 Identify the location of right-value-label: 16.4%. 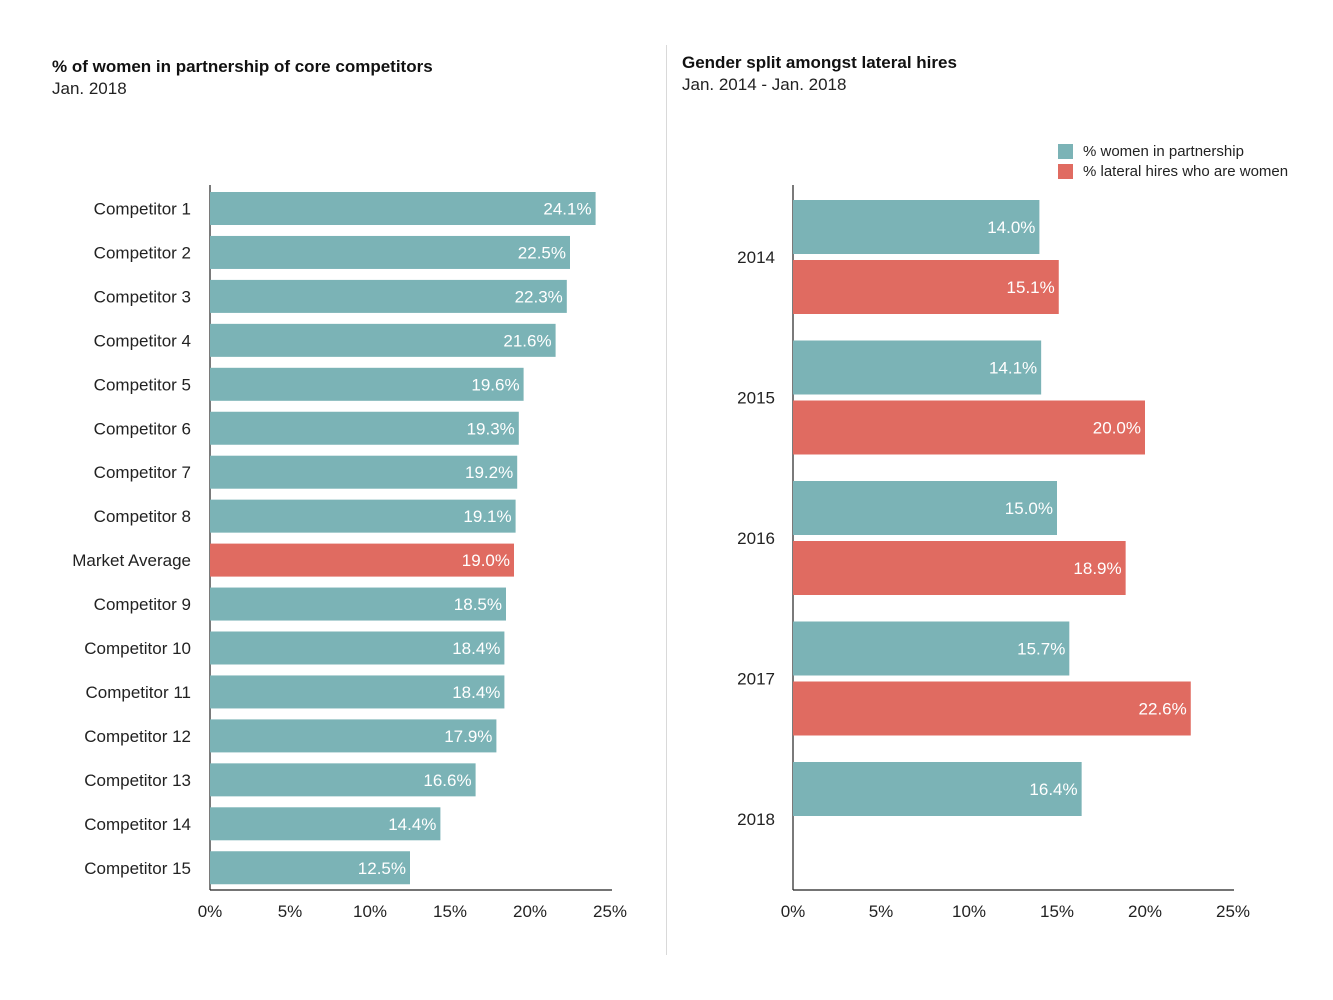
(1053, 789).